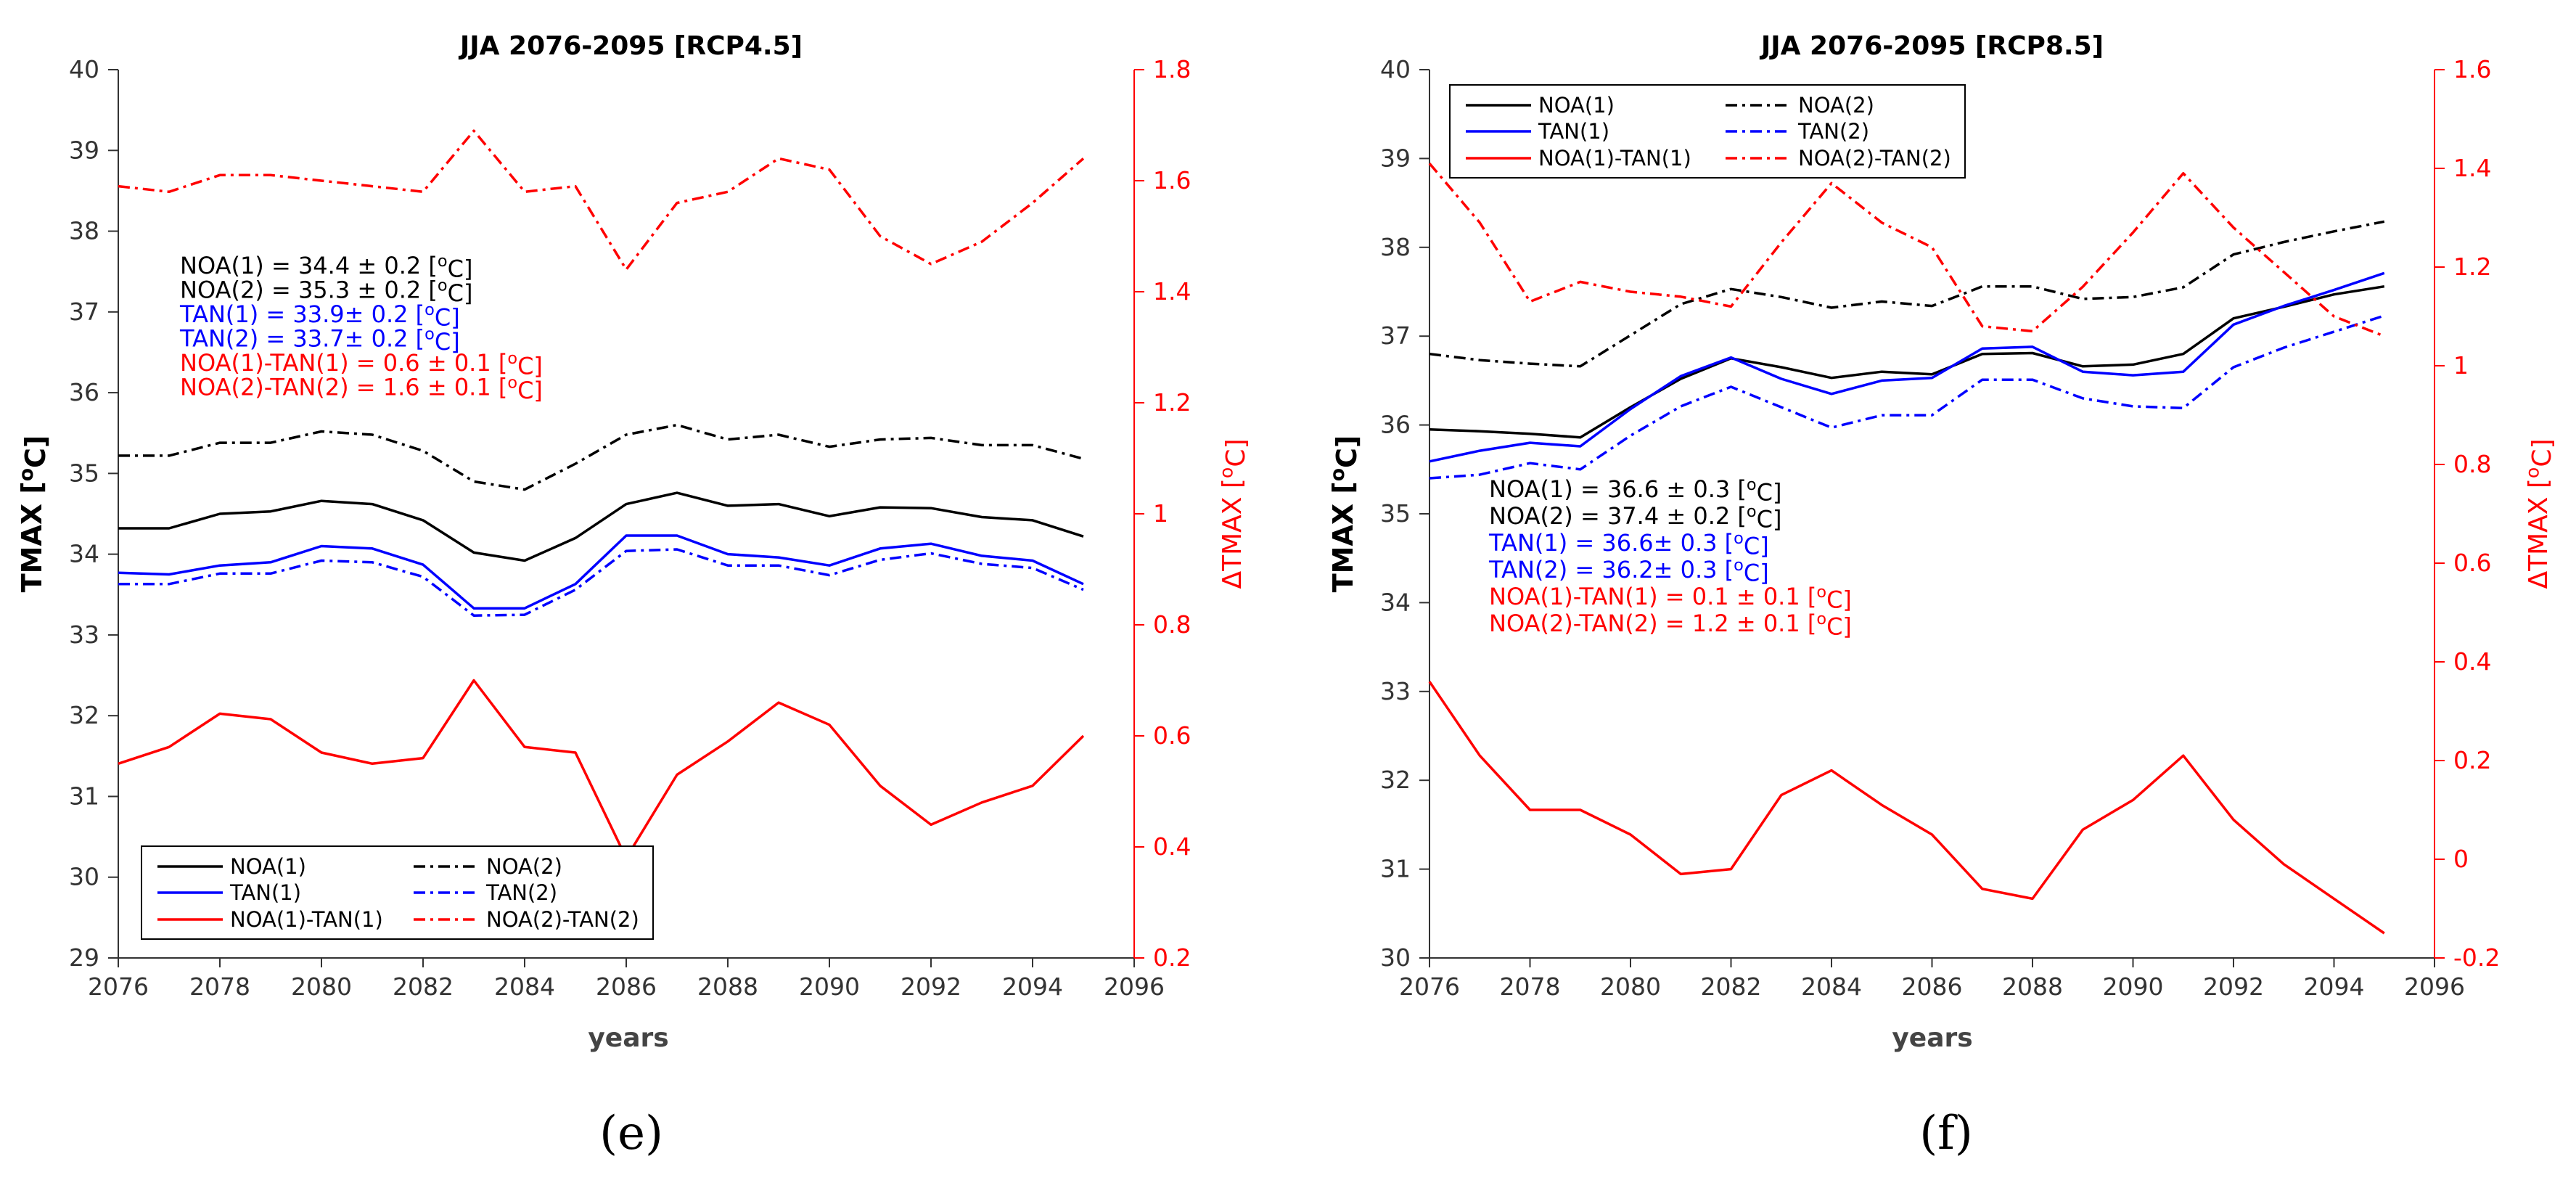  Describe the element at coordinates (1931, 46) in the screenshot. I see `chart-title: JJA 2076-2095 [RCP8.5]` at that location.